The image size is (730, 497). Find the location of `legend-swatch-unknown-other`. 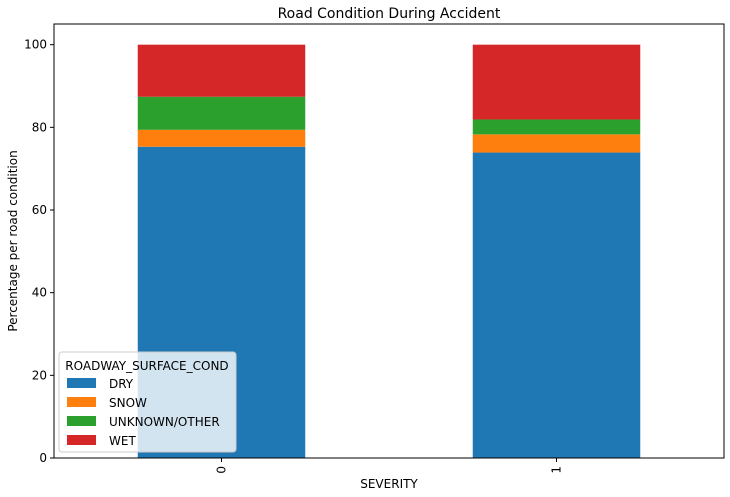

legend-swatch-unknown-other is located at coordinates (81, 421).